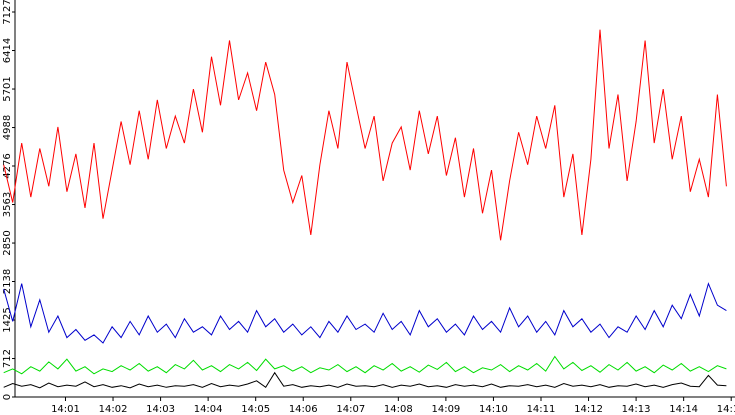 The image size is (735, 415). Describe the element at coordinates (7, 242) in the screenshot. I see `y-tick-label: 2850` at that location.